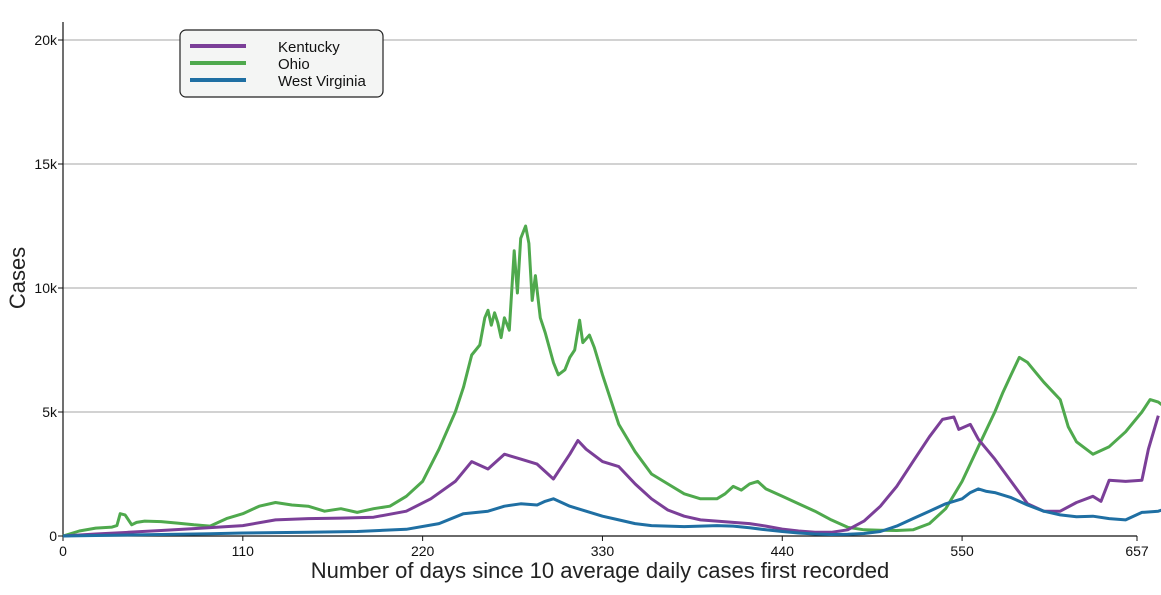  Describe the element at coordinates (611, 512) in the screenshot. I see `series-line-west-virginia` at that location.